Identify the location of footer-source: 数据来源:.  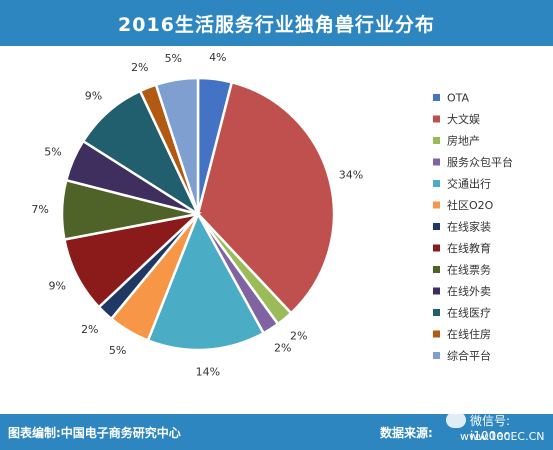
(406, 433).